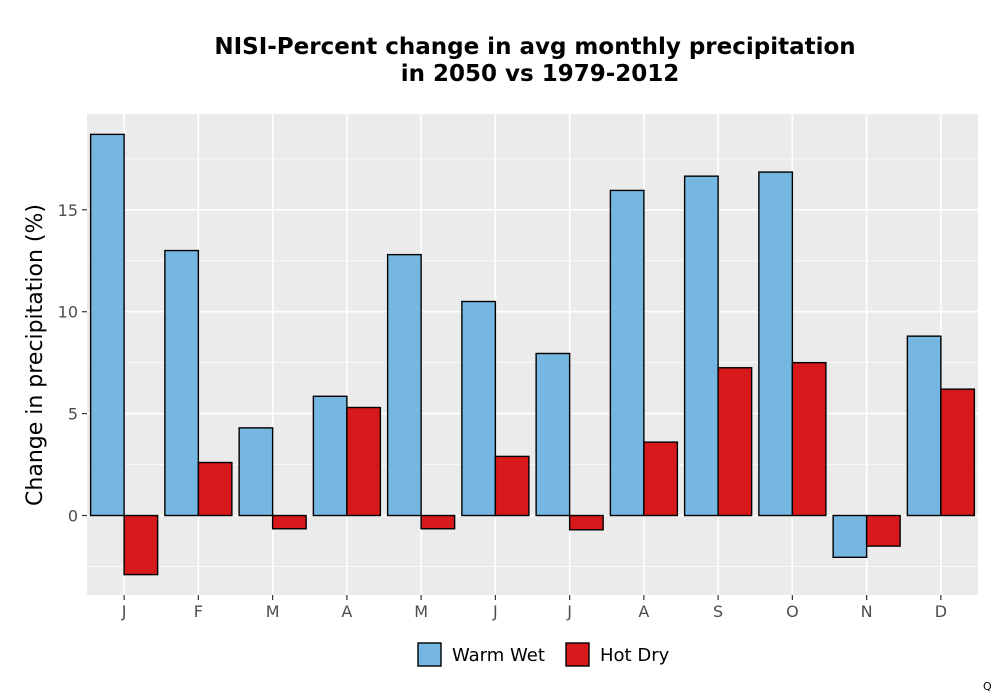 This screenshot has height=700, width=1000. Describe the element at coordinates (273, 611) in the screenshot. I see `x-tick-label-2: M` at that location.